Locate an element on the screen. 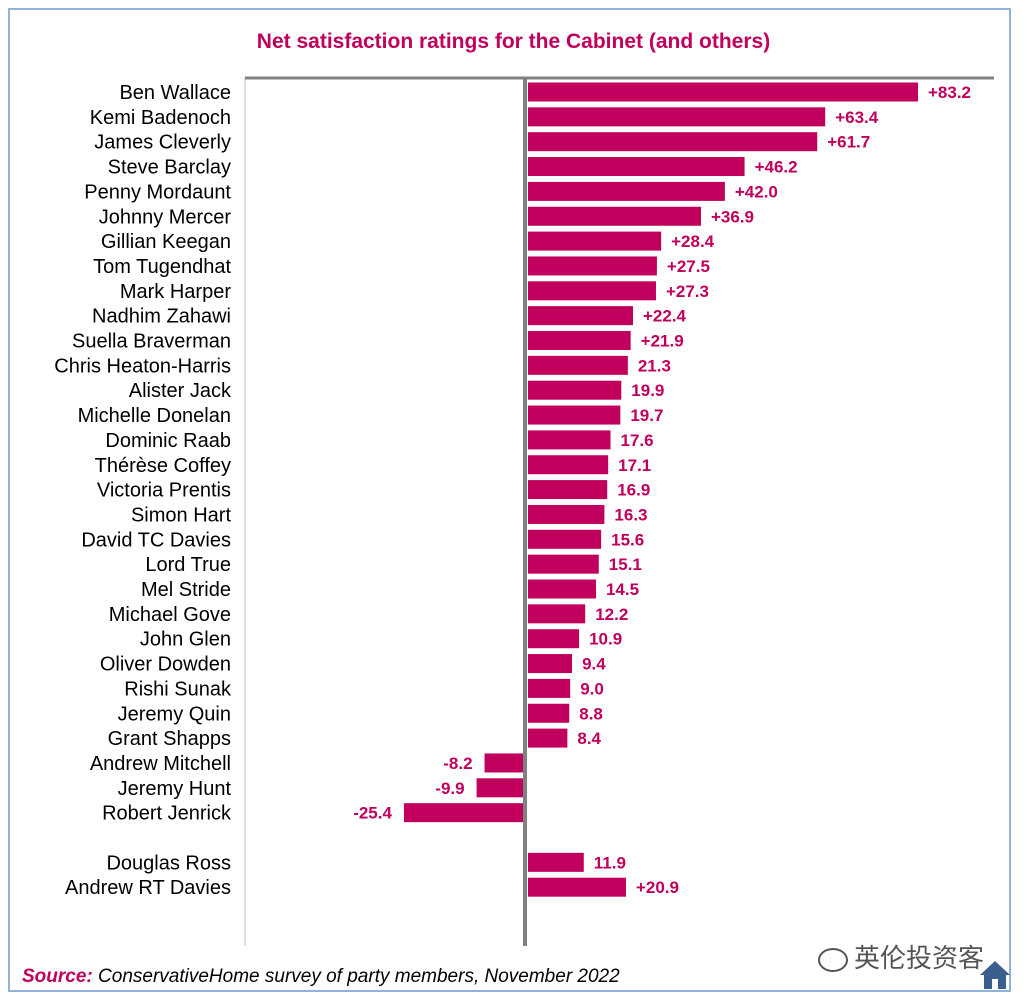 Image resolution: width=1027 pixels, height=1004 pixels. data-label: +28.4 is located at coordinates (693, 241).